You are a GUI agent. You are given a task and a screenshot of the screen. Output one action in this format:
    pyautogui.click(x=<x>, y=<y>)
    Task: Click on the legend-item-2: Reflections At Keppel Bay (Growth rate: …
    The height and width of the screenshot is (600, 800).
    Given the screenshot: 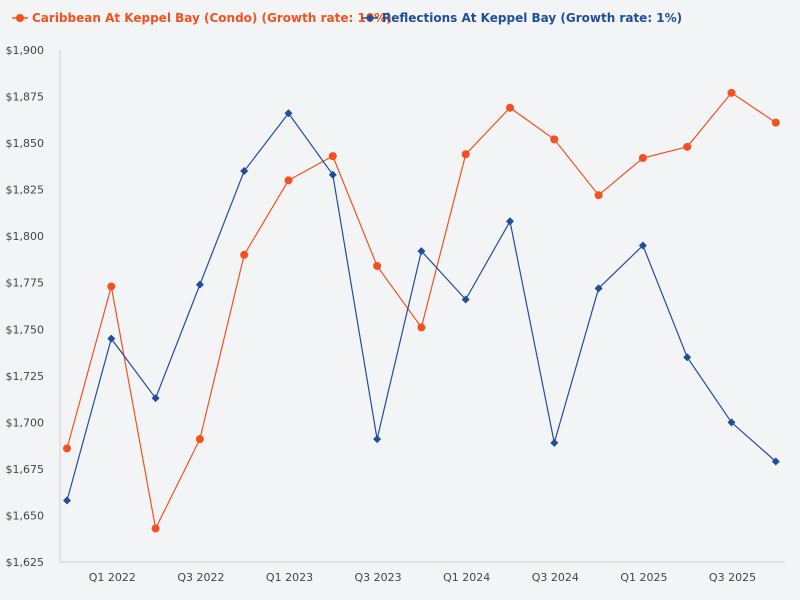 What is the action you would take?
    pyautogui.click(x=522, y=18)
    